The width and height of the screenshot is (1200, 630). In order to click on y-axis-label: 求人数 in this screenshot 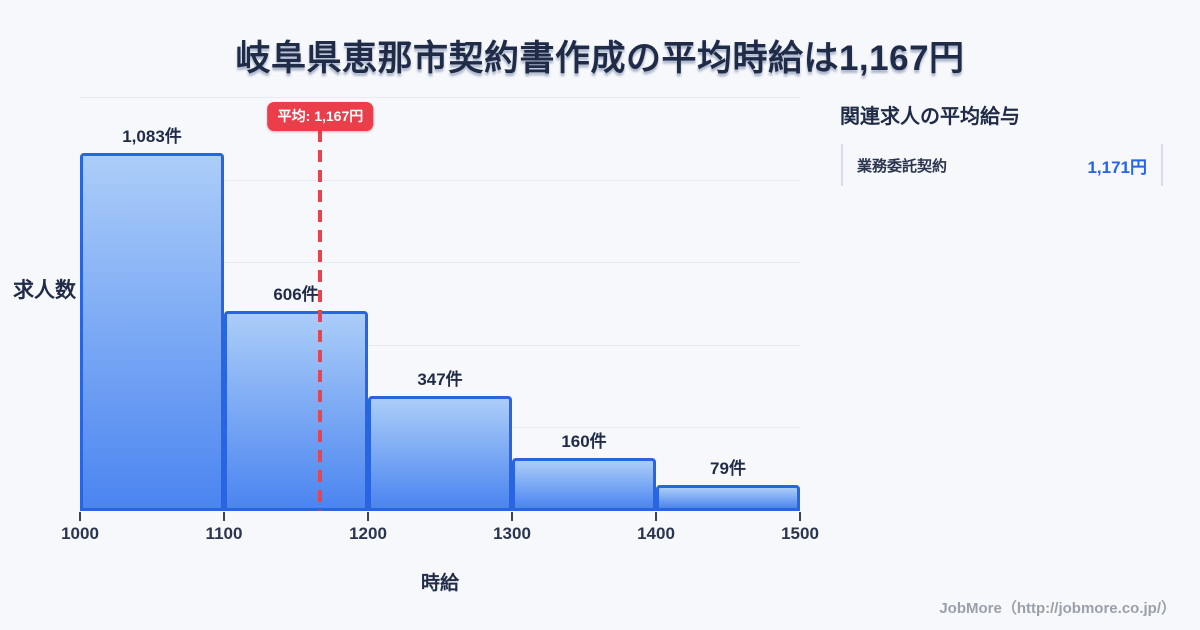, I will do `click(44, 290)`.